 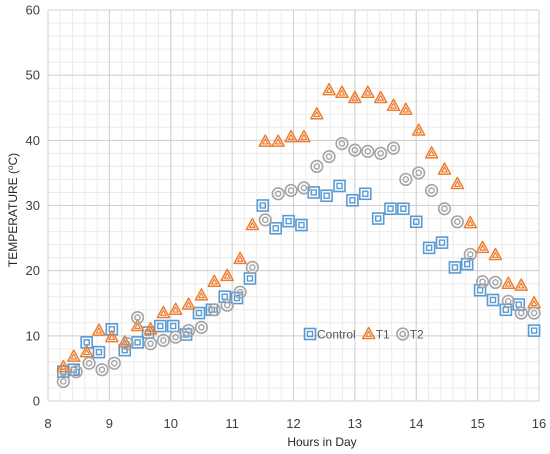 What do you see at coordinates (403, 334) in the screenshot?
I see `legend-marker-t2` at bounding box center [403, 334].